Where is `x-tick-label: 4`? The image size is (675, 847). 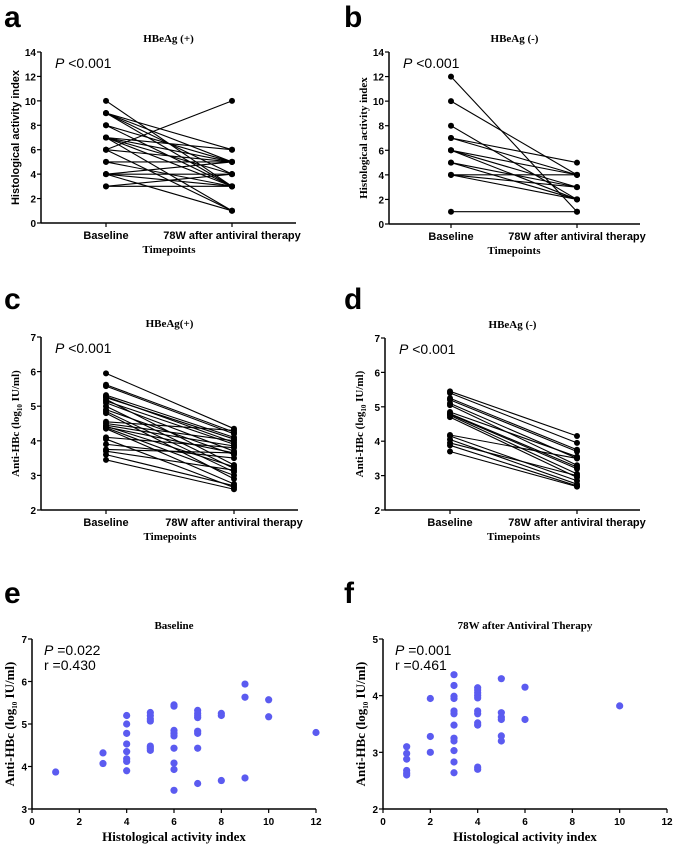 x-tick-label: 4 is located at coordinates (127, 822).